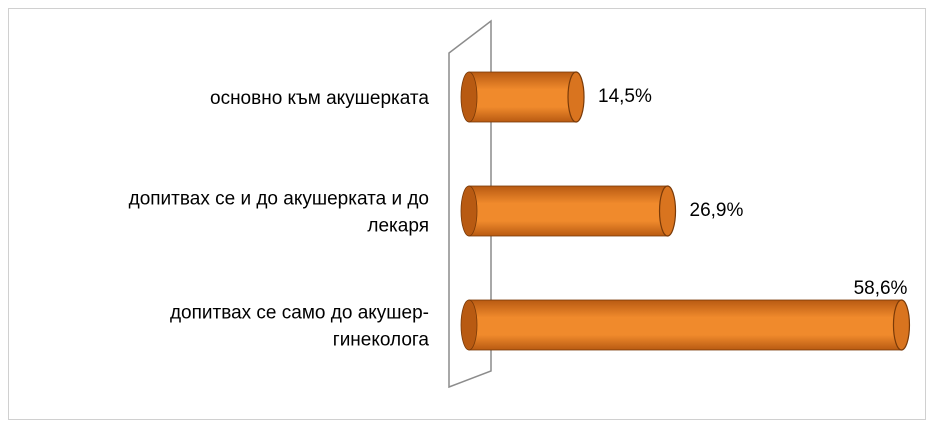 The width and height of the screenshot is (935, 428). I want to click on value-label-1: 14,5%, so click(625, 96).